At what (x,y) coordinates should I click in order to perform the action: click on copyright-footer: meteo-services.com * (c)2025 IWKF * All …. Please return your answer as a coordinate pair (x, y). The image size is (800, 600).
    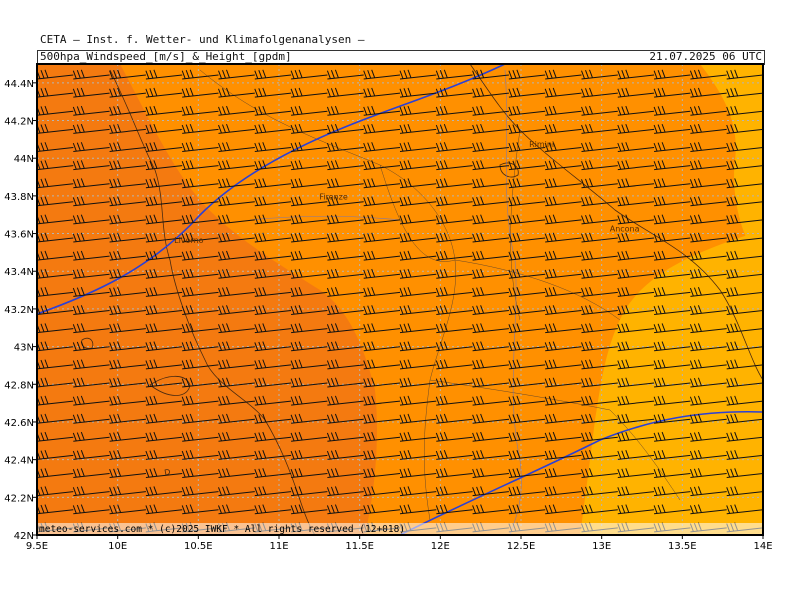
    Looking at the image, I should click on (222, 529).